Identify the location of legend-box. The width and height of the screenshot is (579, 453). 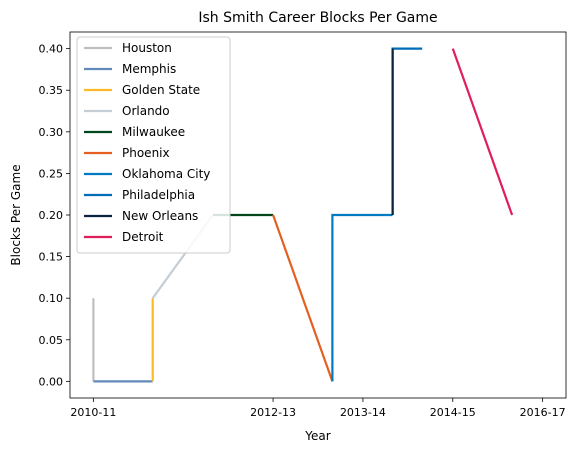
(153, 145).